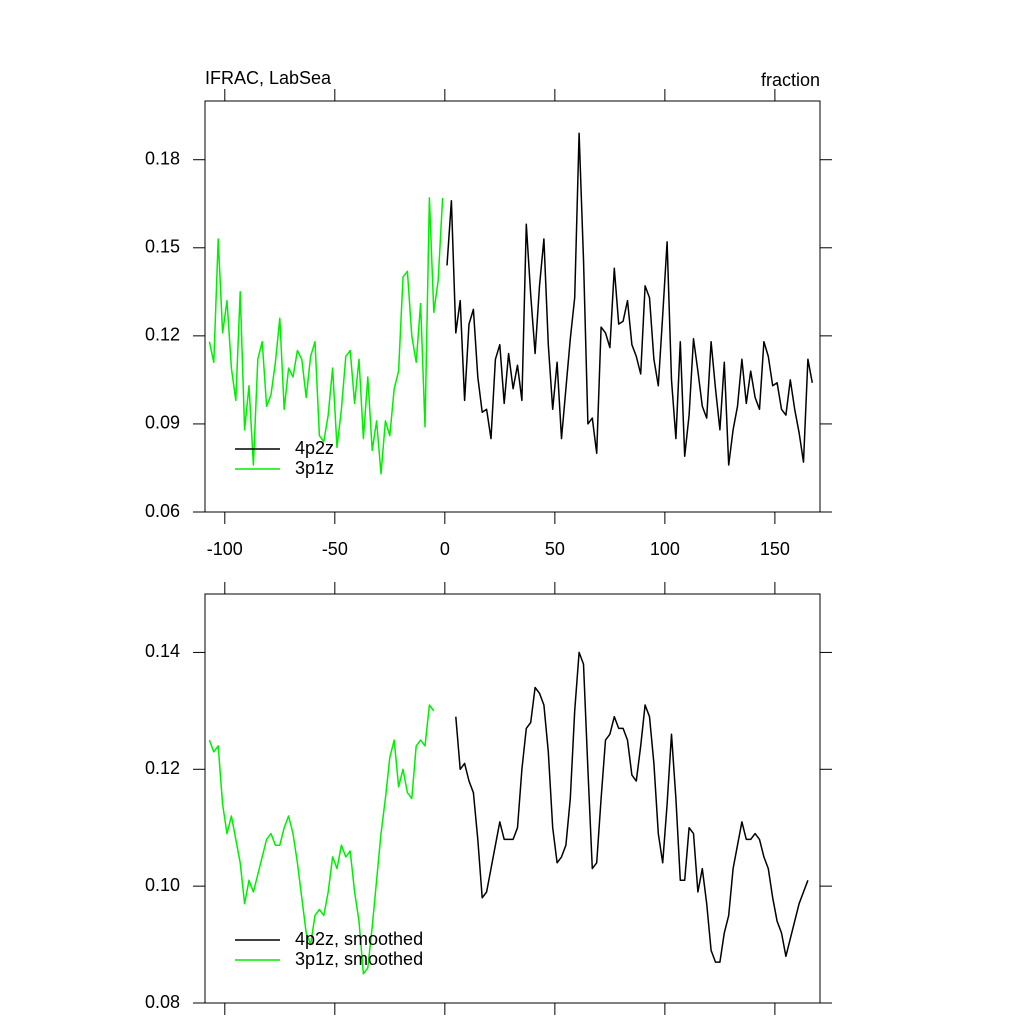 The height and width of the screenshot is (1024, 1024). What do you see at coordinates (359, 959) in the screenshot?
I see `legend-label: 3p1z, smoothed` at bounding box center [359, 959].